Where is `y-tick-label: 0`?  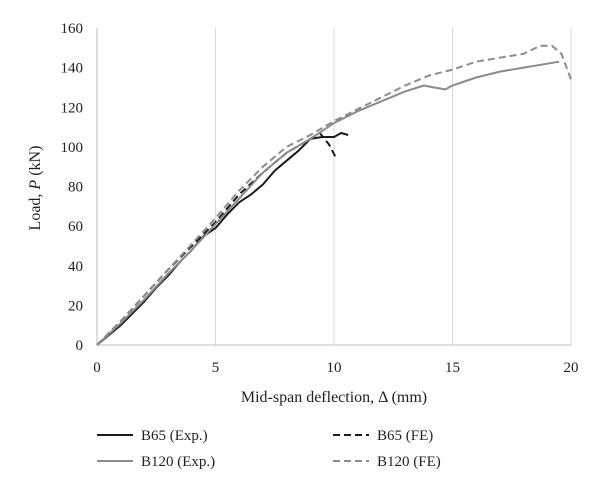
y-tick-label: 0 is located at coordinates (80, 346).